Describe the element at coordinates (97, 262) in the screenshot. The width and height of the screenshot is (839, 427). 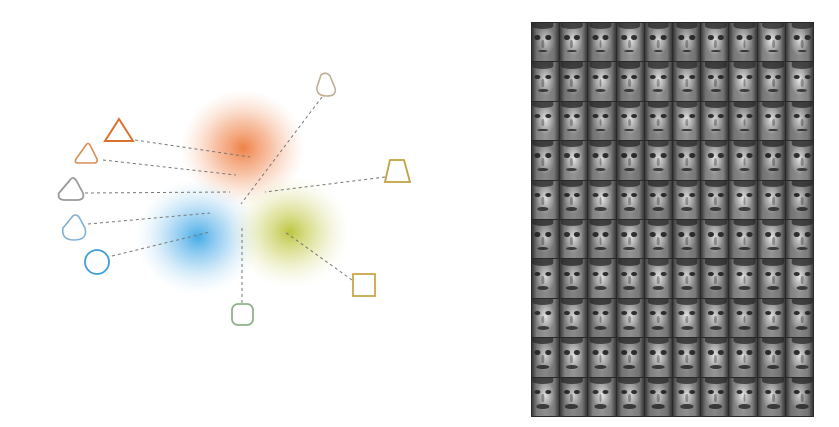
I see `circle-blue-icon` at that location.